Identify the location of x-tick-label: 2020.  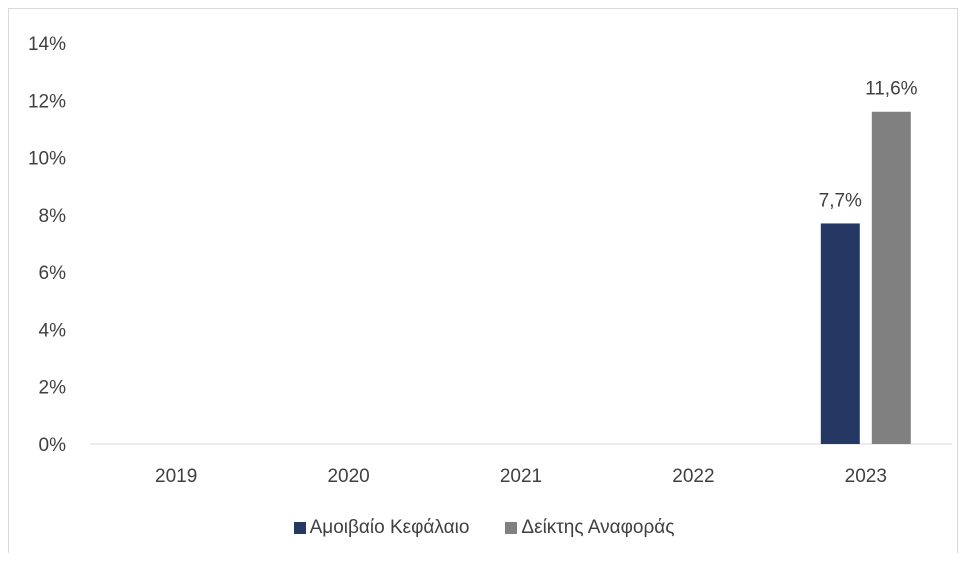
(348, 476).